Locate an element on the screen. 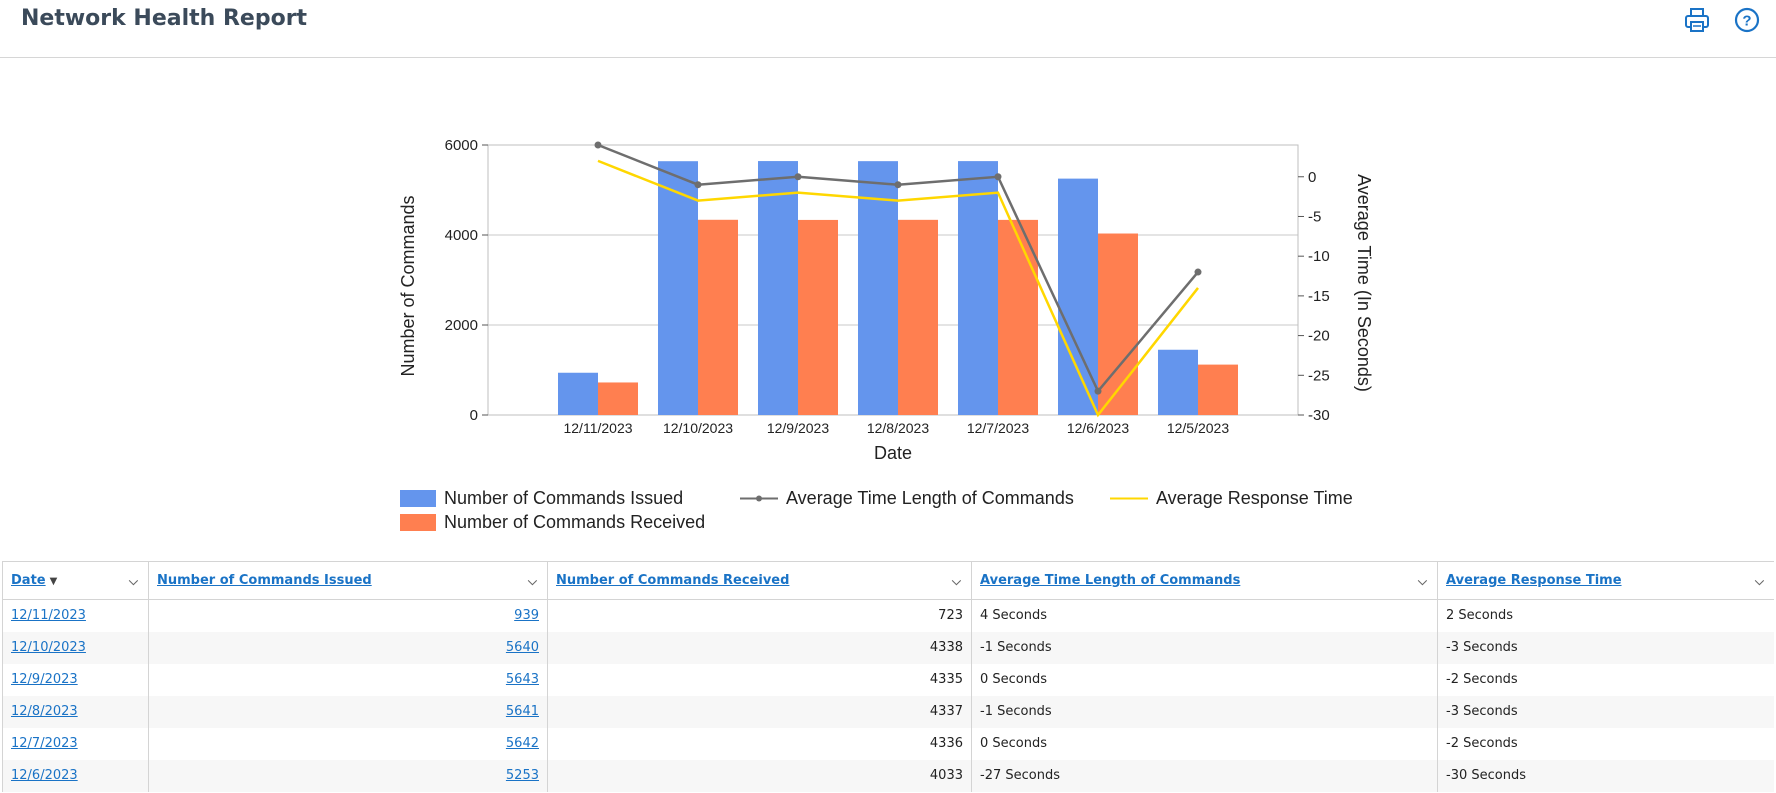 The width and height of the screenshot is (1776, 793). issued-link: 5642 is located at coordinates (522, 743).